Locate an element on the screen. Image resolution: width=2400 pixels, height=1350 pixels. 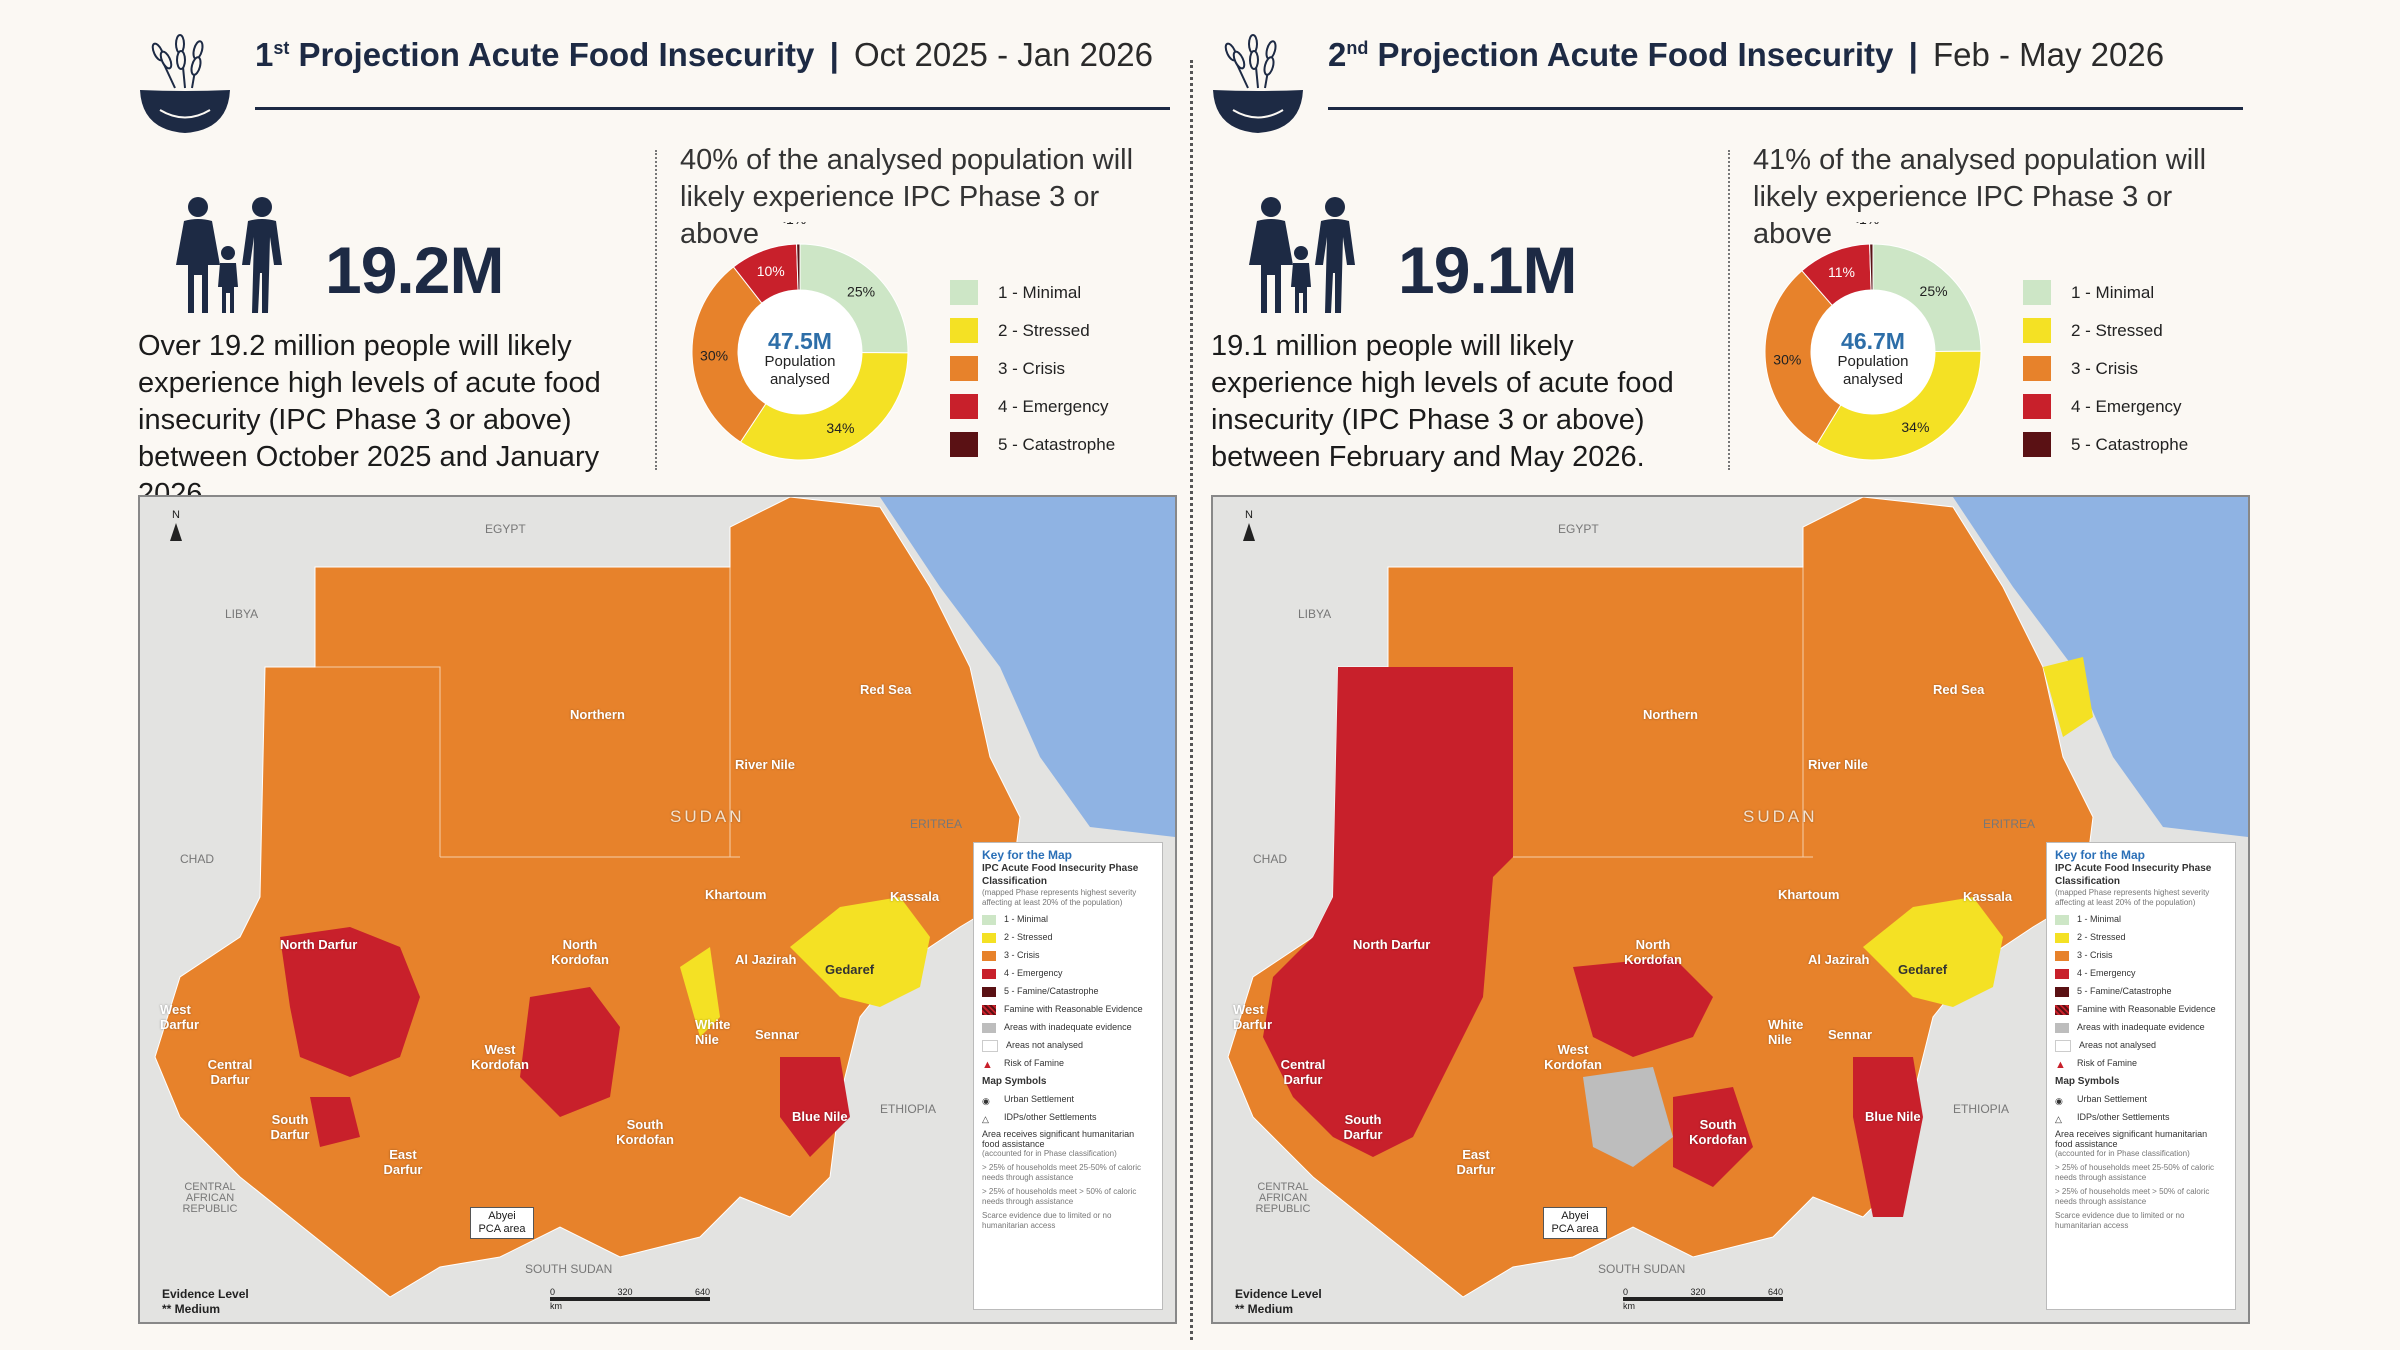
state-label: East Darfur is located at coordinates (1476, 1162).